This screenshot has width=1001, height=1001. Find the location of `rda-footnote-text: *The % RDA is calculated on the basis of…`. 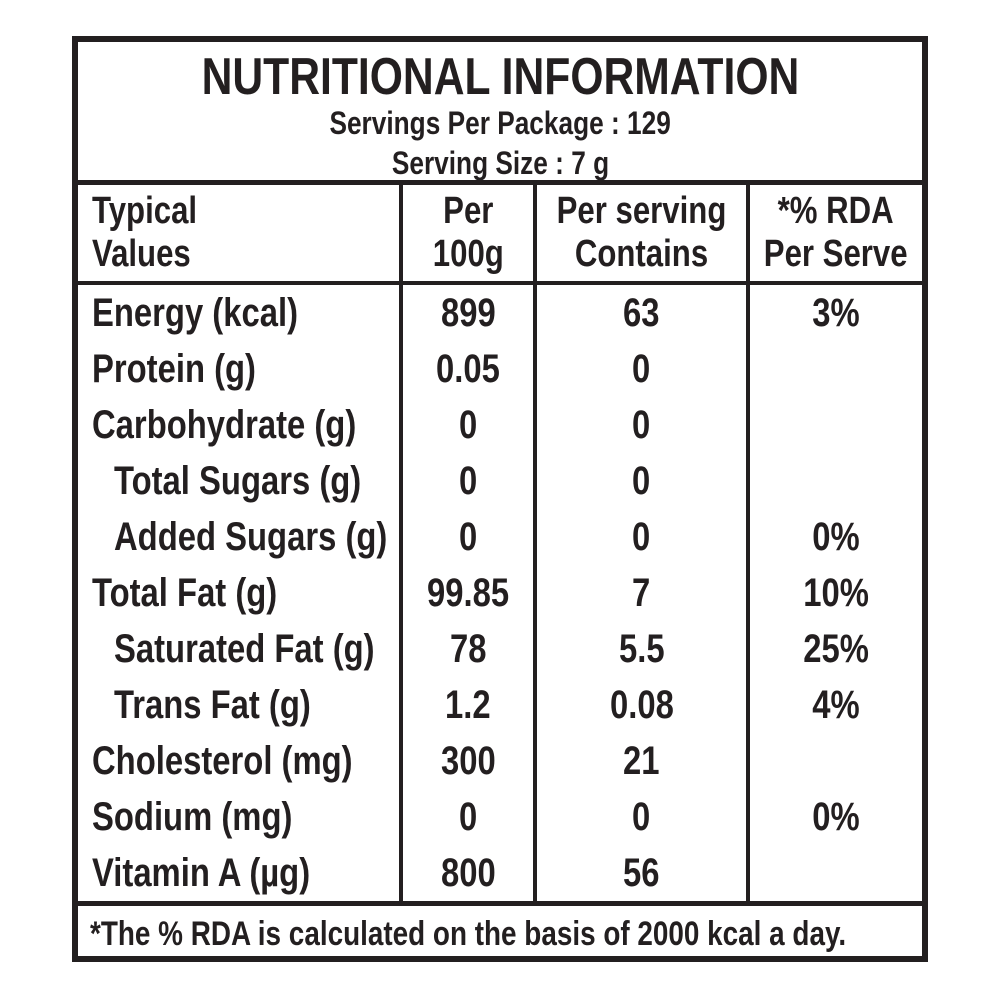

rda-footnote-text: *The % RDA is calculated on the basis of… is located at coordinates (468, 933).